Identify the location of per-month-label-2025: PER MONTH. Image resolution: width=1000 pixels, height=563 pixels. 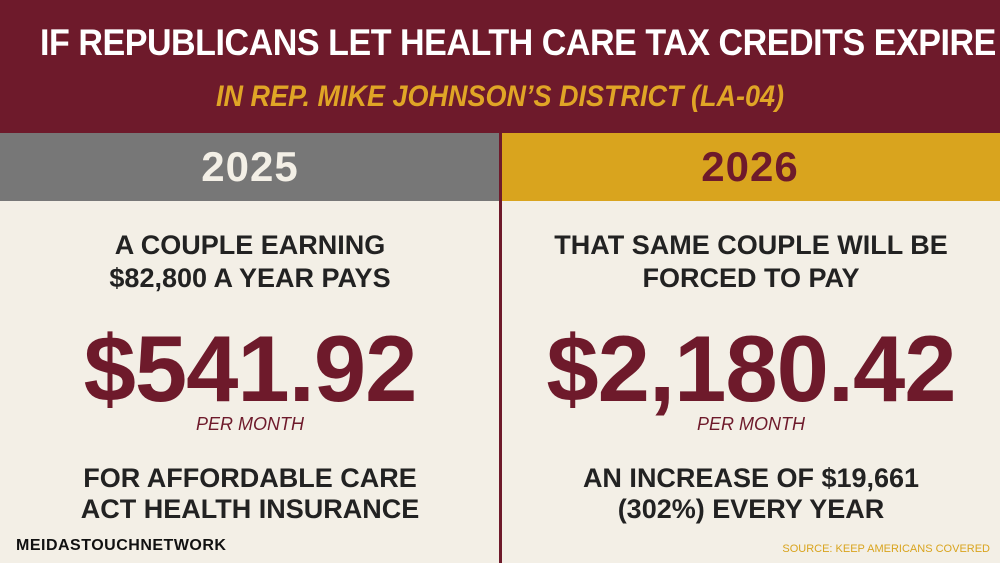
(250, 424).